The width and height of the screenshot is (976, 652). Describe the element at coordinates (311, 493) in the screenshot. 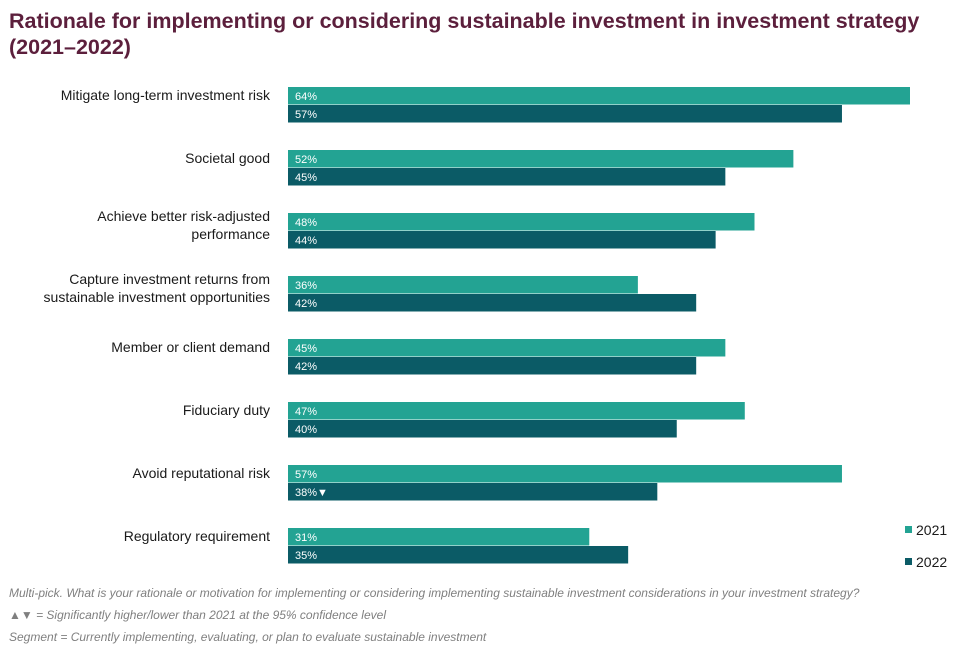

I see `bar-label-2022-6: 38%▼` at that location.